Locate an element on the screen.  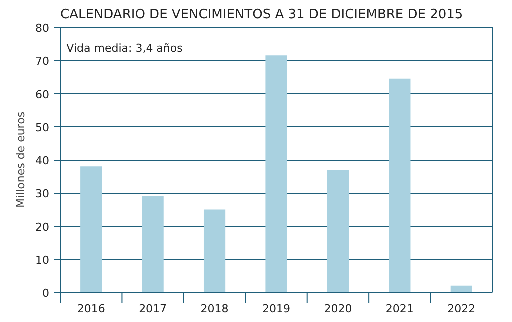
x-tick-label: 2019 is located at coordinates (276, 309).